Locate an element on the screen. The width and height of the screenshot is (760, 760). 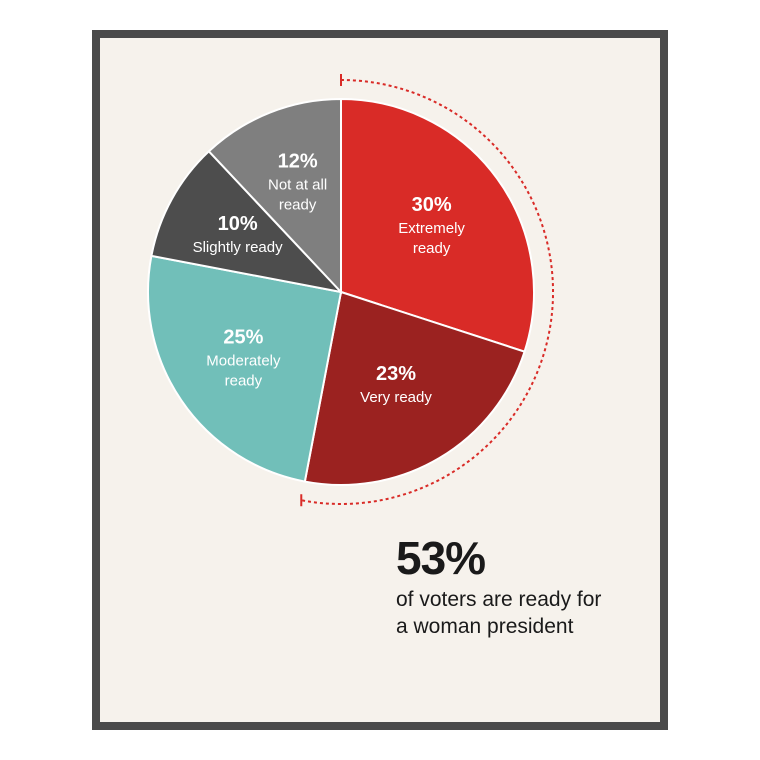
slice-label-slightly-ready-line-1: Slightly ready is located at coordinates (238, 247).